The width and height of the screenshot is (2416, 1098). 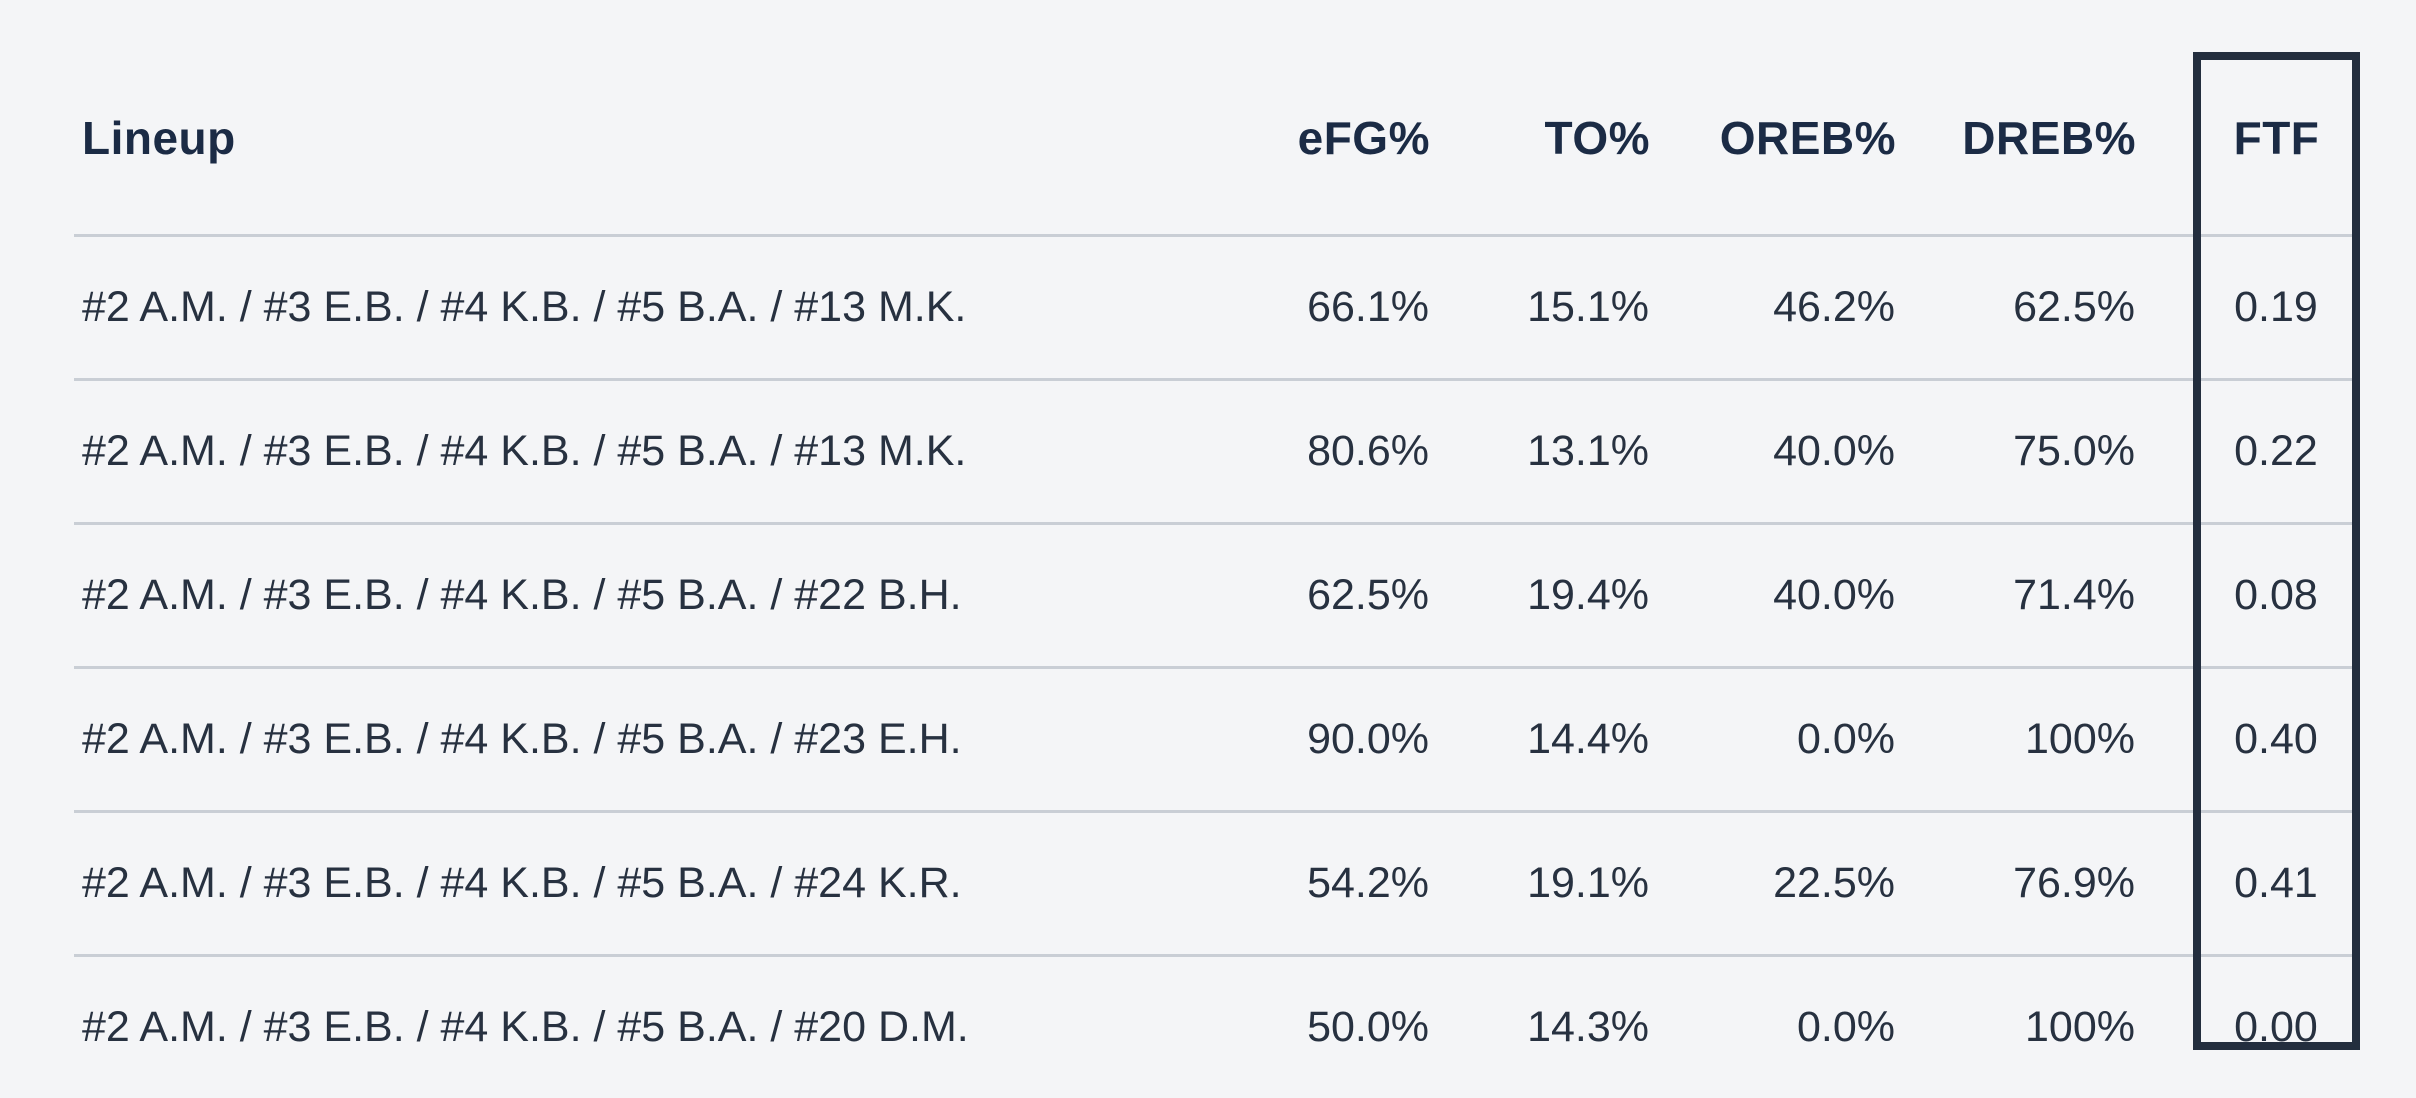 I want to click on oreb-cell: 22.5%, so click(x=1773, y=884).